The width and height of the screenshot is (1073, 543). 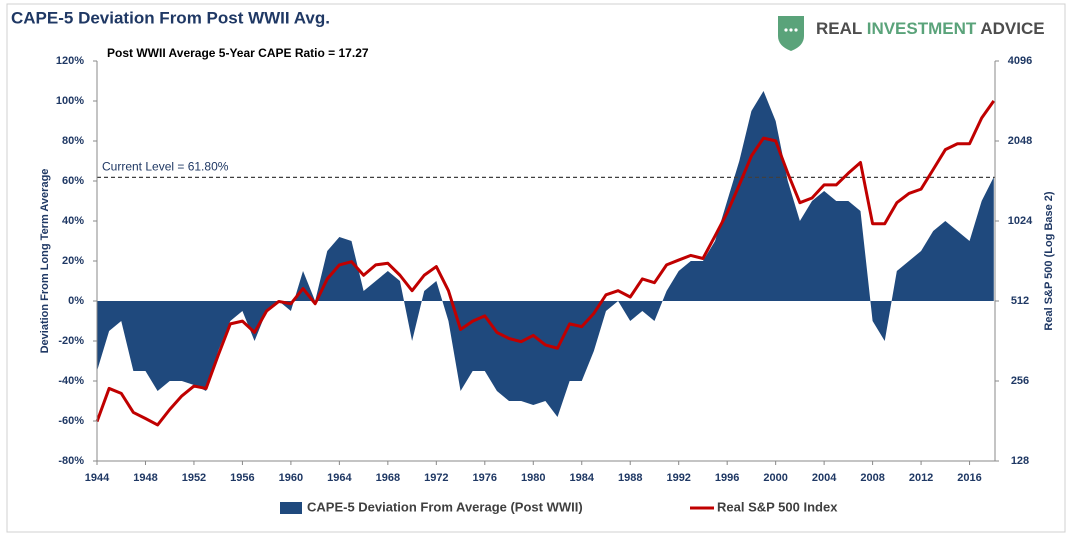 I want to click on y-tick-label: 100%, so click(x=70, y=101).